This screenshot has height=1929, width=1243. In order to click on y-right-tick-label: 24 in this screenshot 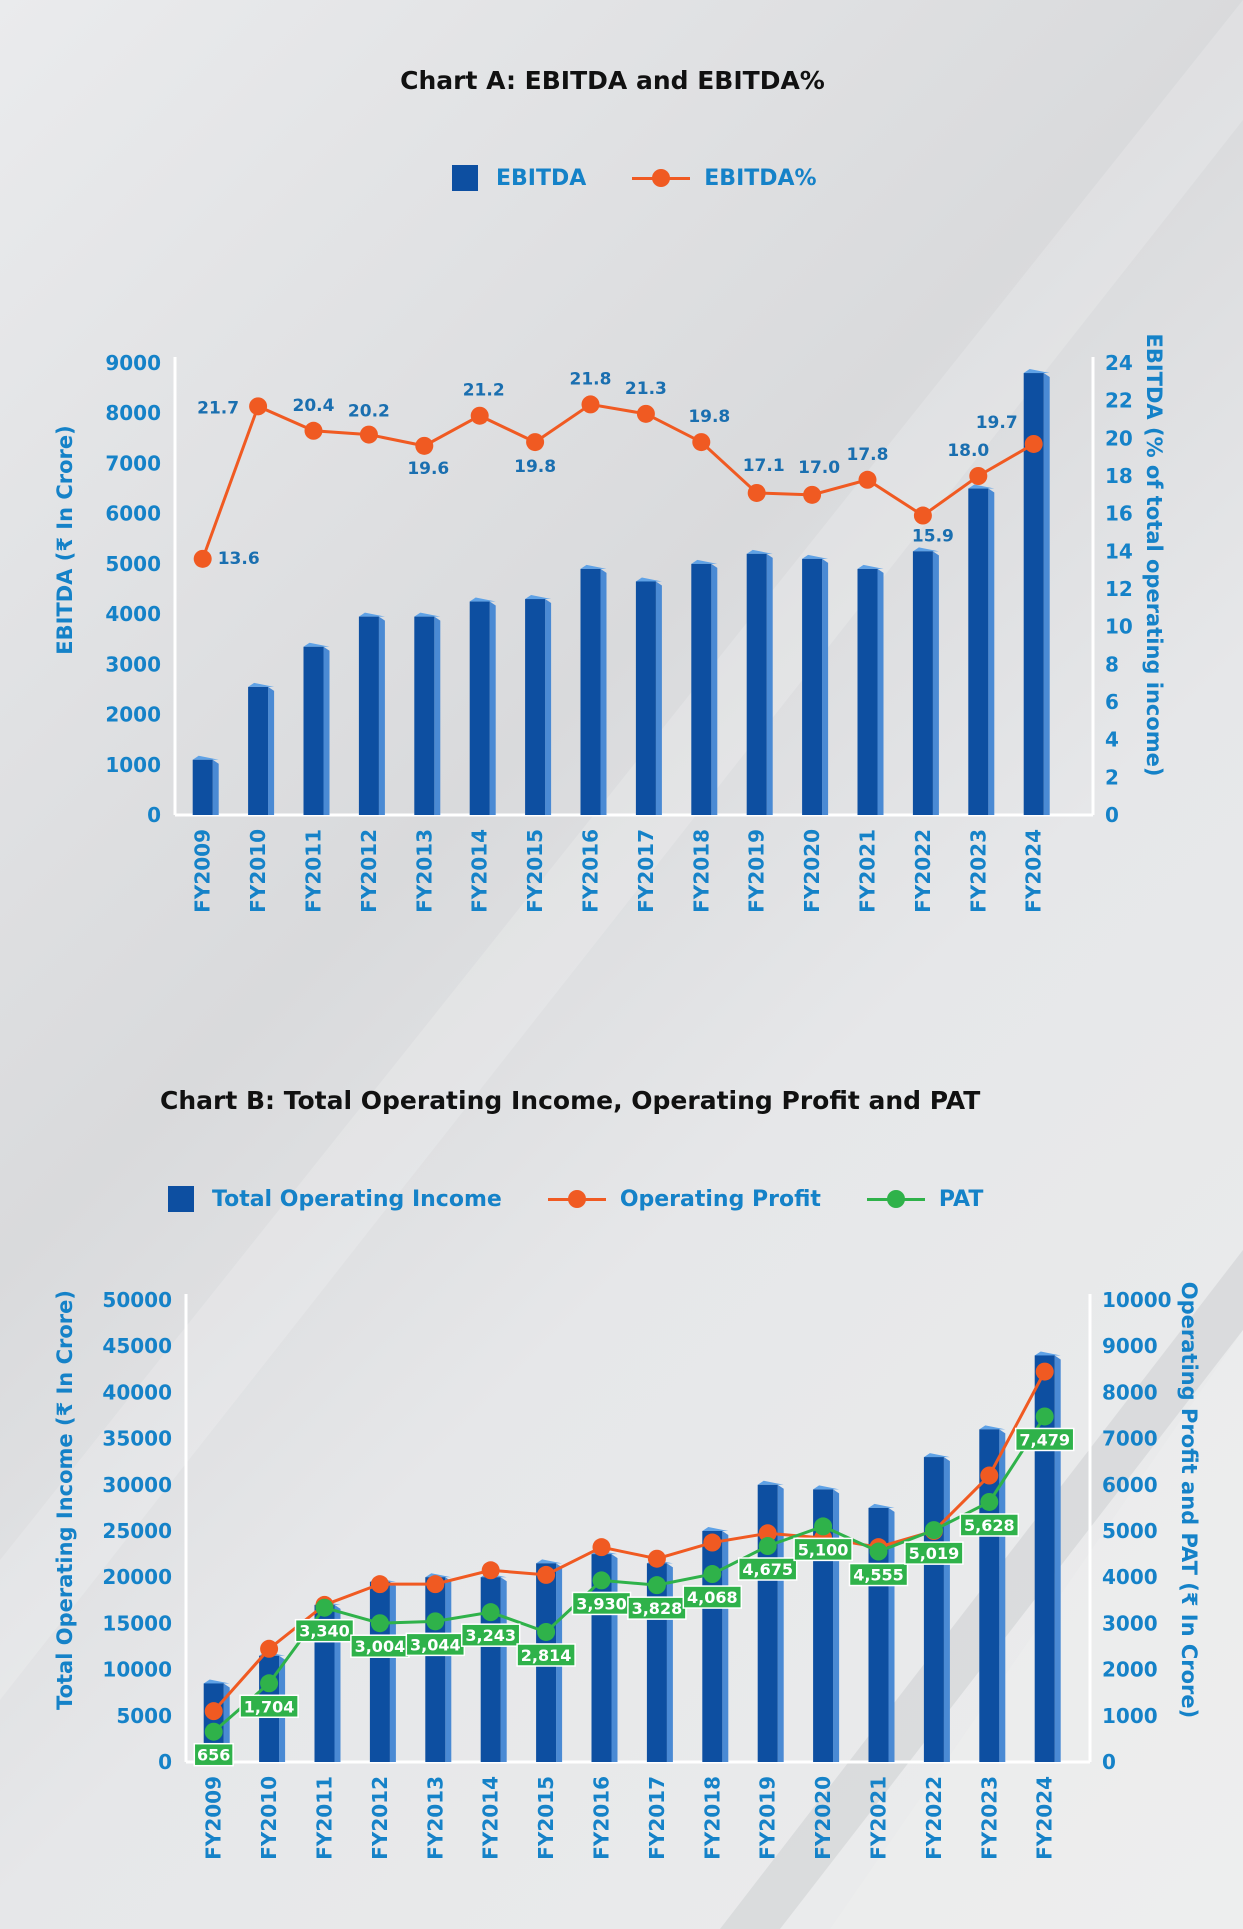, I will do `click(1119, 363)`.